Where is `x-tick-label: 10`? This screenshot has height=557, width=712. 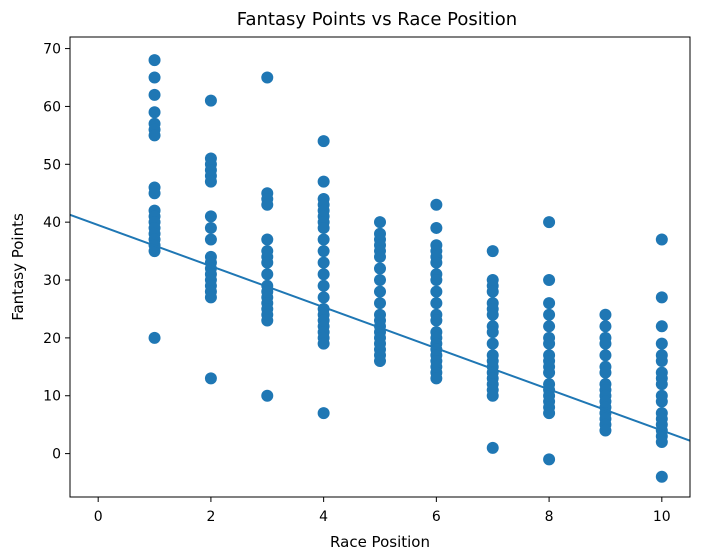 x-tick-label: 10 is located at coordinates (662, 517).